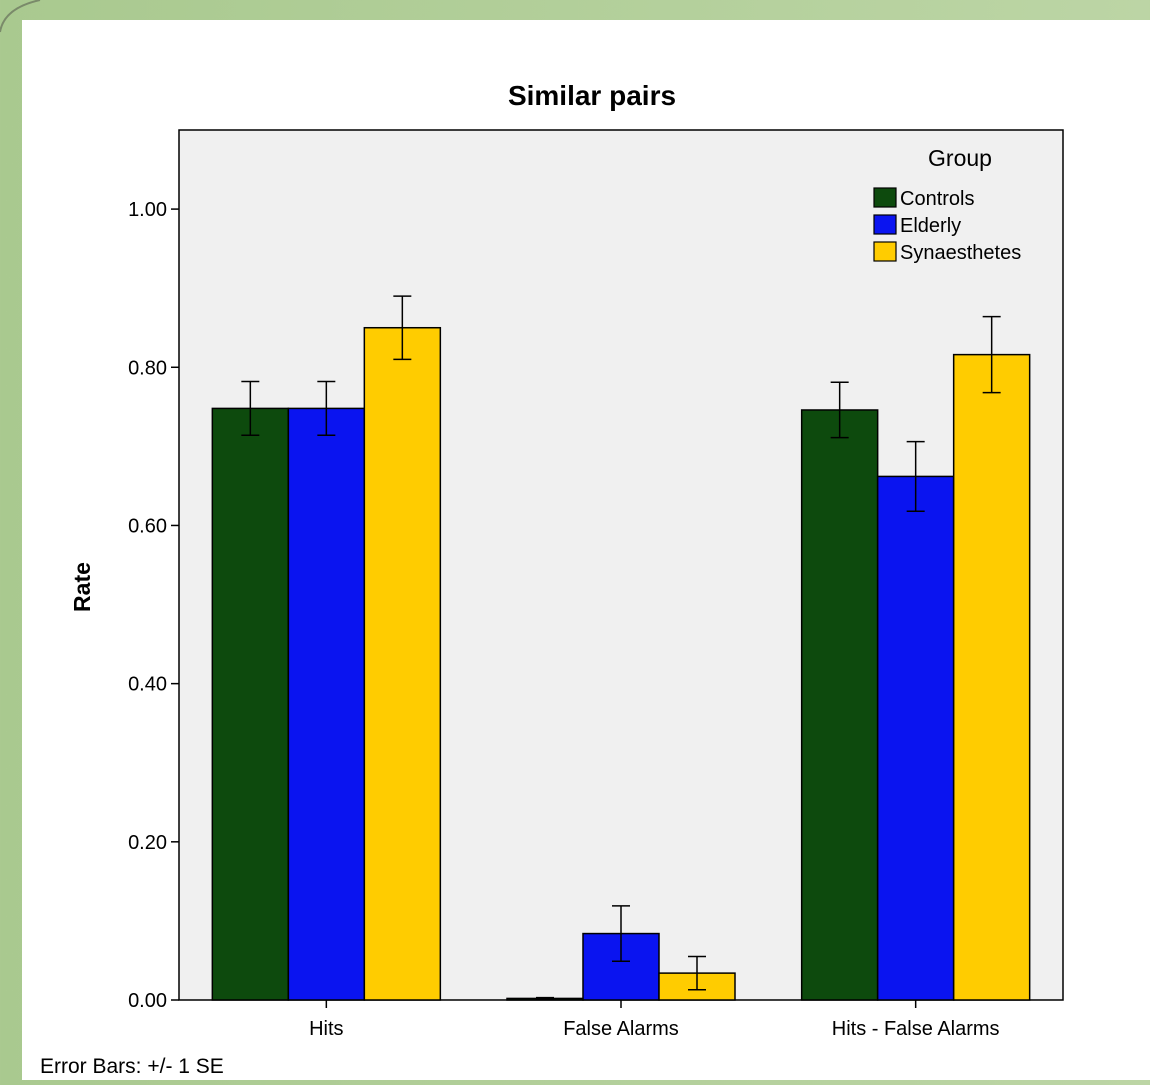 The image size is (1150, 1085). Describe the element at coordinates (153, 605) in the screenshot. I see `y-axis: 0.00 0.20 0.40 0.60 0.80 1.00` at that location.